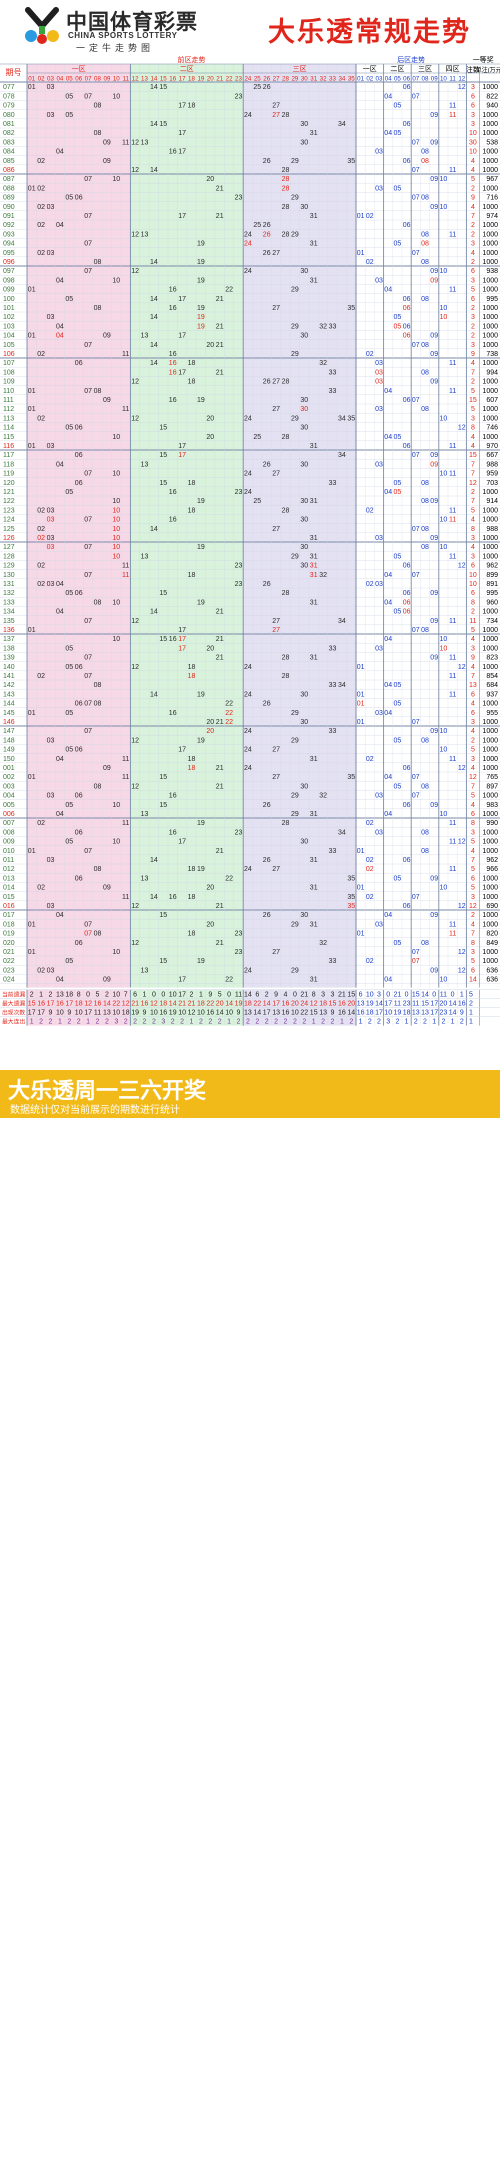  What do you see at coordinates (361, 888) in the screenshot?
I see `back-drawn-number: 01` at bounding box center [361, 888].